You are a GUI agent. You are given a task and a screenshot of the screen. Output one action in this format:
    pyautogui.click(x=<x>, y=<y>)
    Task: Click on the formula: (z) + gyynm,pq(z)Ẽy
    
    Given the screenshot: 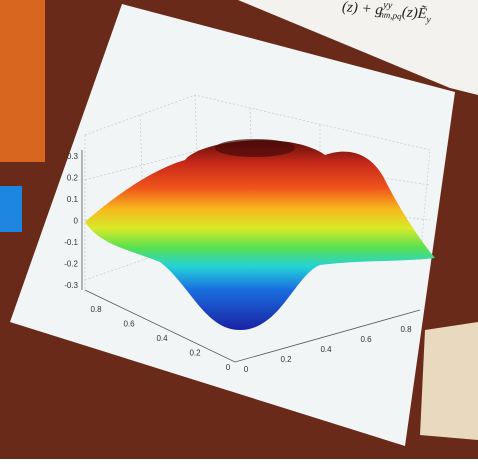 What is the action you would take?
    pyautogui.click(x=387, y=13)
    